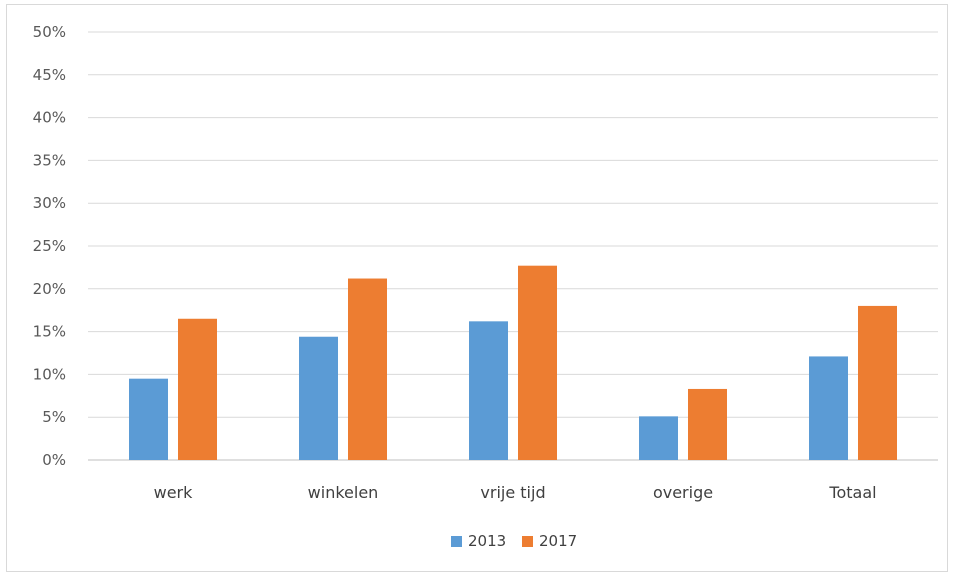 The height and width of the screenshot is (578, 956). What do you see at coordinates (49, 374) in the screenshot?
I see `y-tick-label: 10%` at bounding box center [49, 374].